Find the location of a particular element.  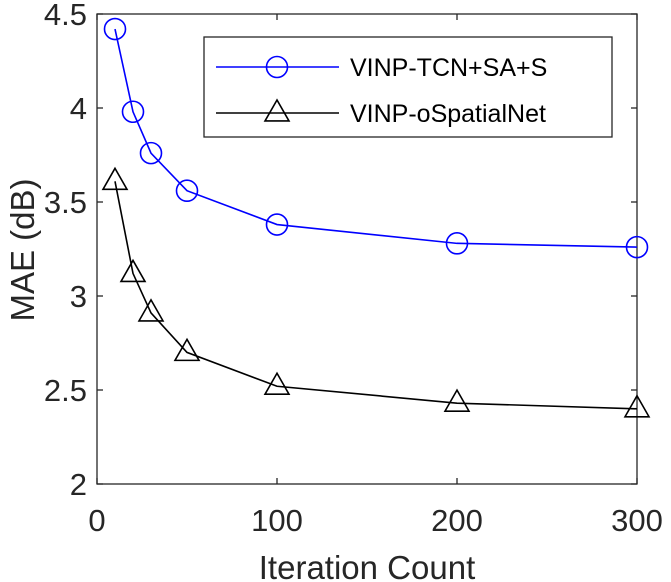

legend-label: VINP-oSpatialNet is located at coordinates (448, 114).